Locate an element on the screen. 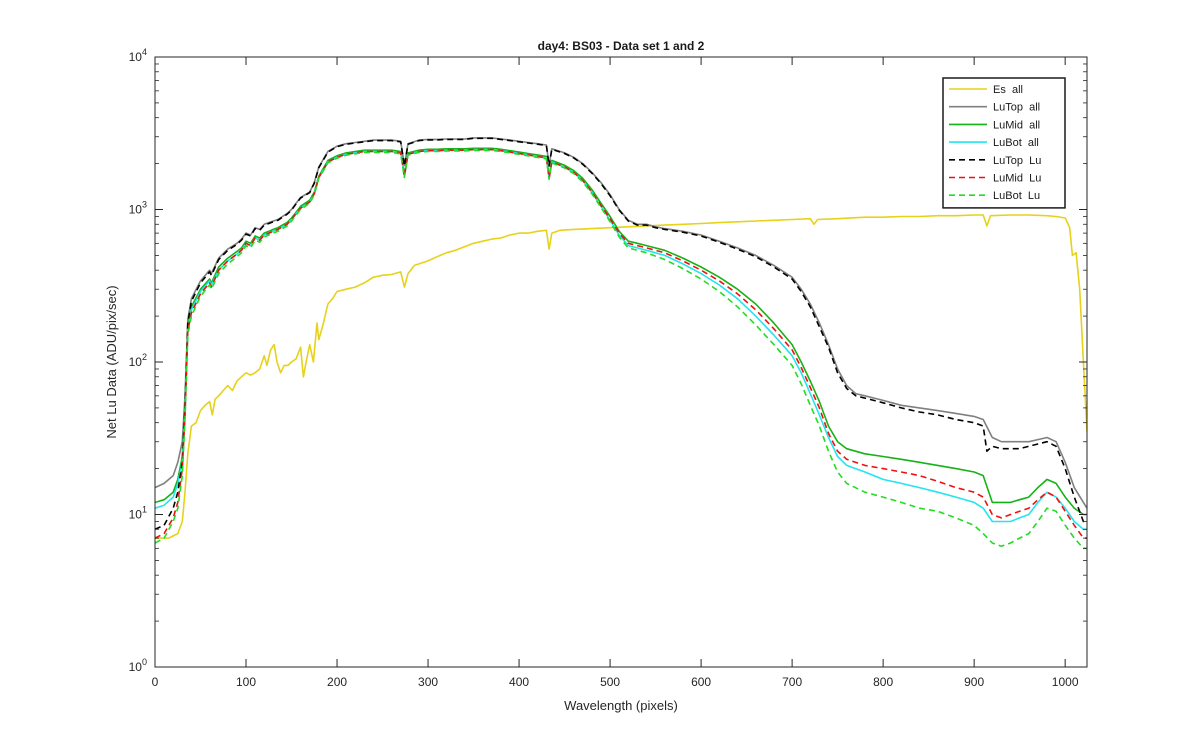 This screenshot has height=755, width=1200. x-tick-label: 400 is located at coordinates (519, 682).